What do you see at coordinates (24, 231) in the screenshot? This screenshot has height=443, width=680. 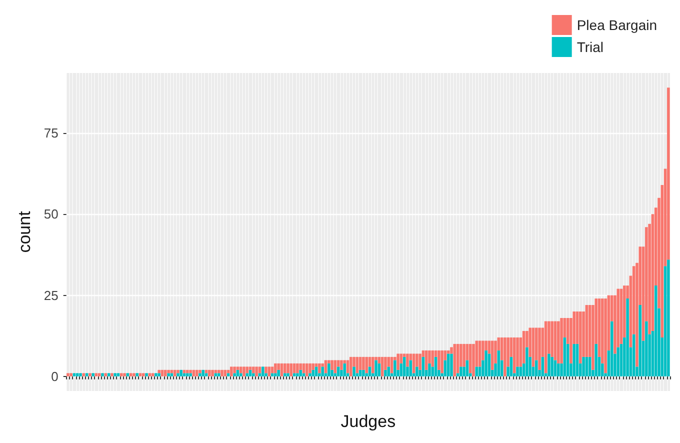 I see `y-axis-title: count` at bounding box center [24, 231].